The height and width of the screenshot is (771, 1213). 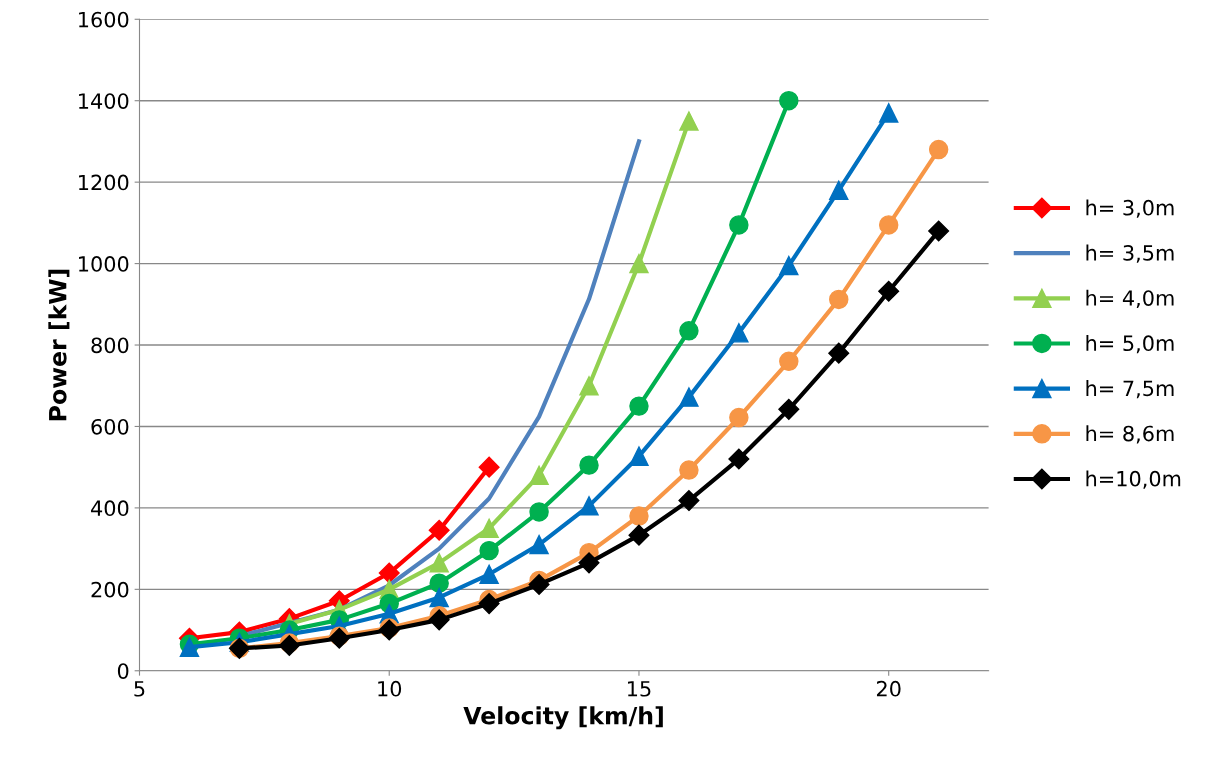 I want to click on x-tick-label: 15, so click(x=639, y=689).